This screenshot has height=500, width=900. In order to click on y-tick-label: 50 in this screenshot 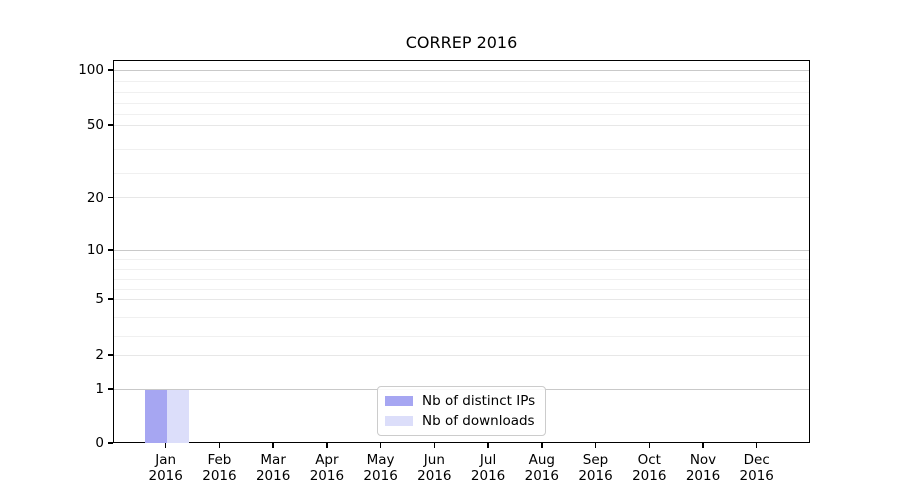, I will do `click(95, 125)`.